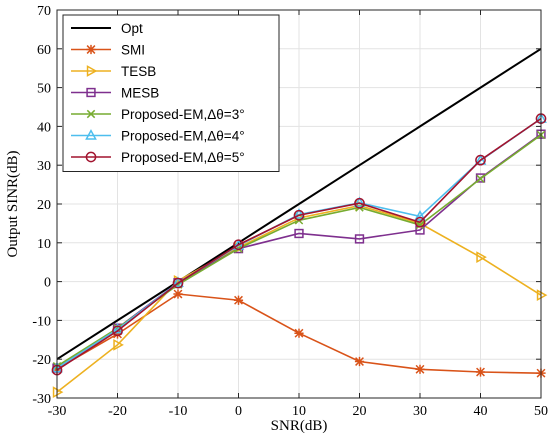 The image size is (550, 436). What do you see at coordinates (140, 93) in the screenshot?
I see `legend-label: MESB` at bounding box center [140, 93].